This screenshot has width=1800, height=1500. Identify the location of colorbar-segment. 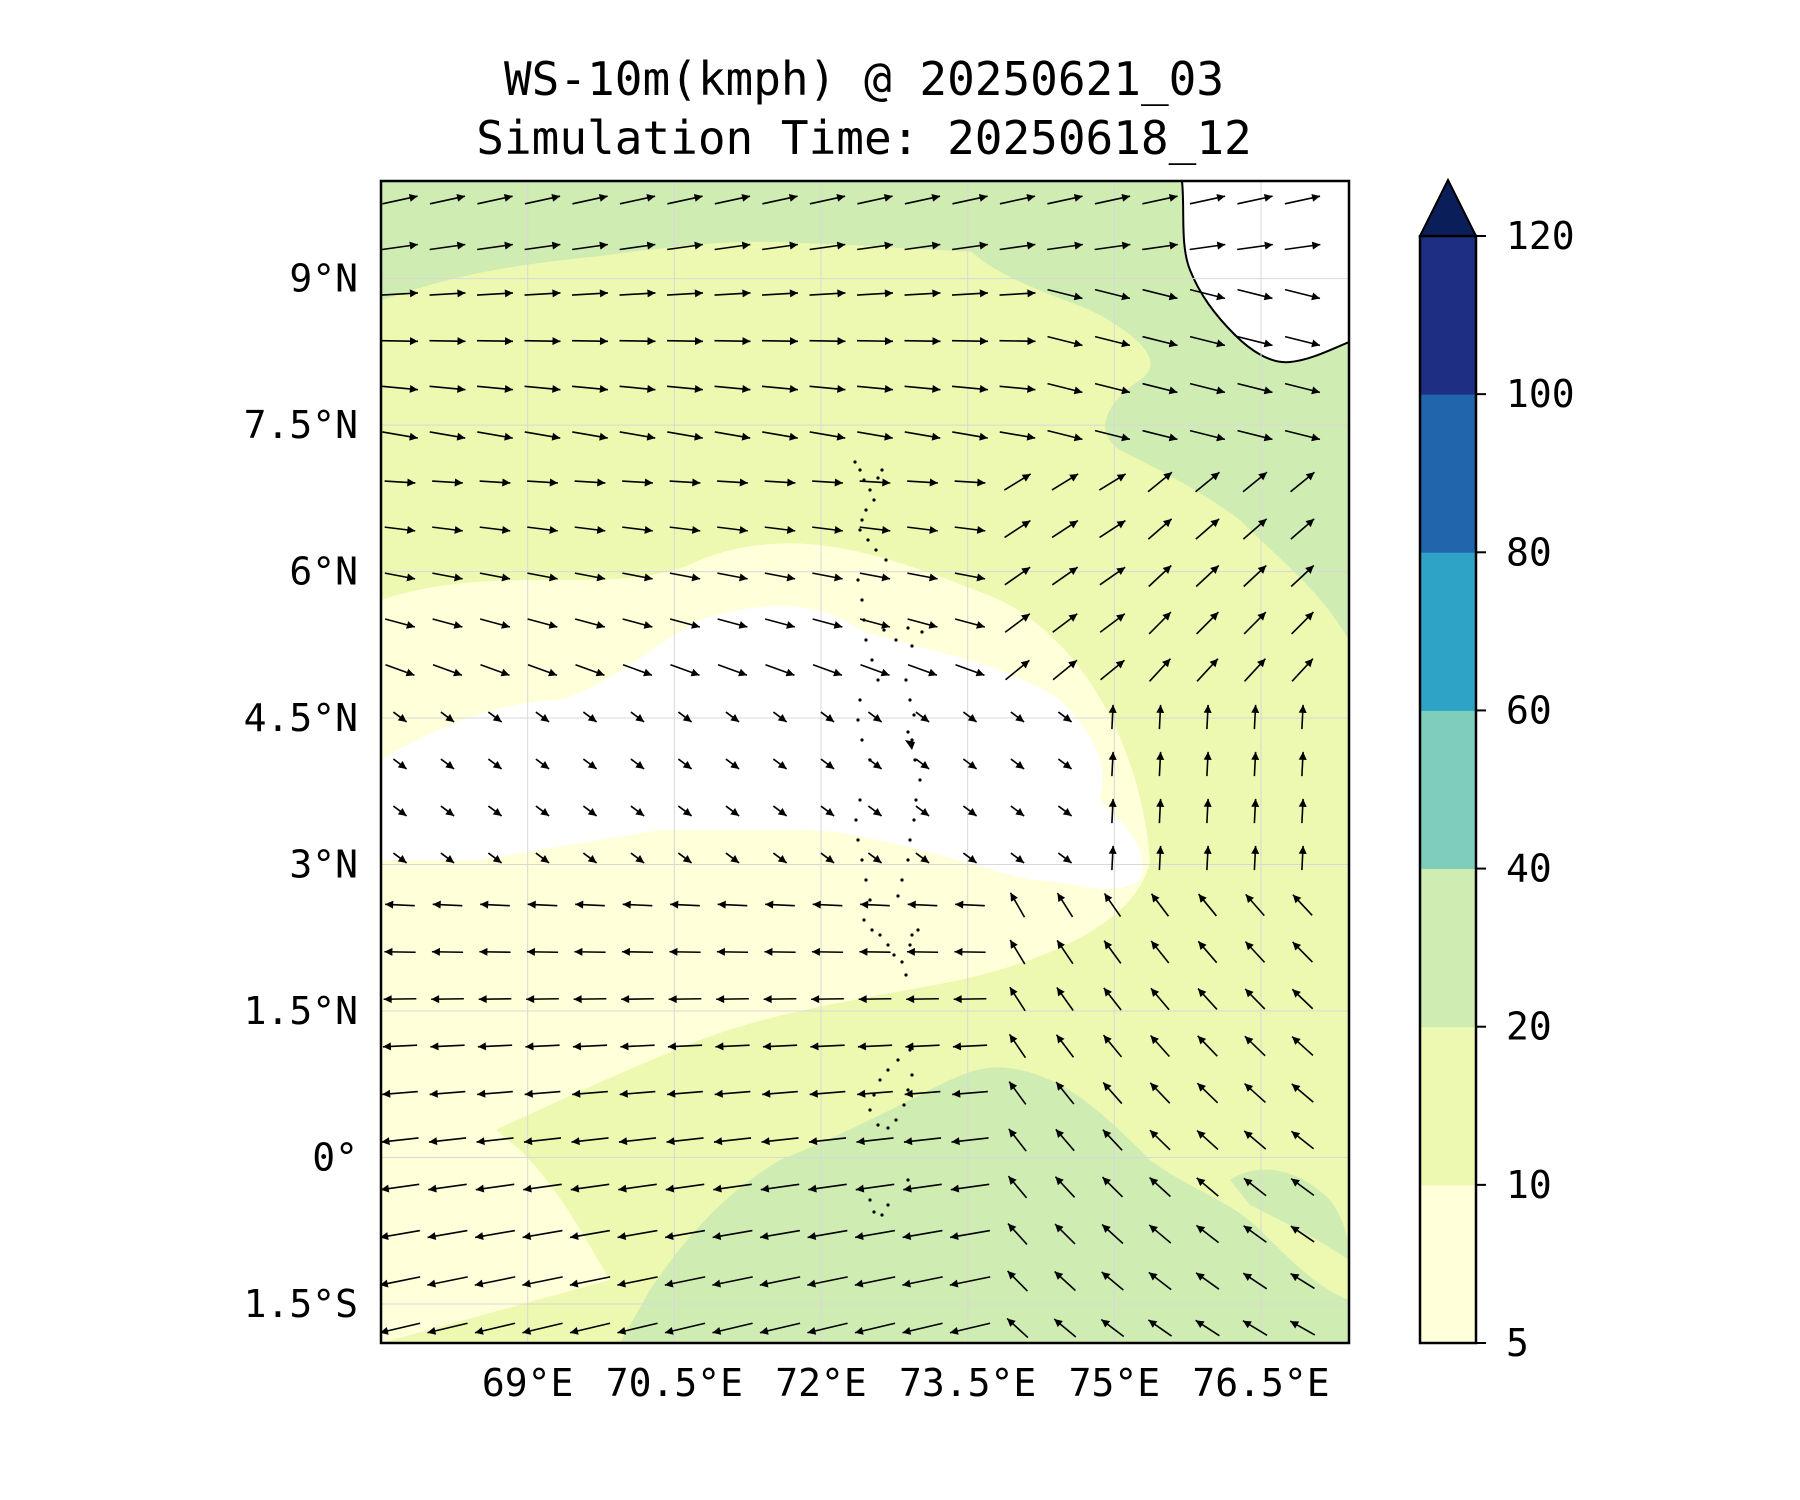
(1448, 473).